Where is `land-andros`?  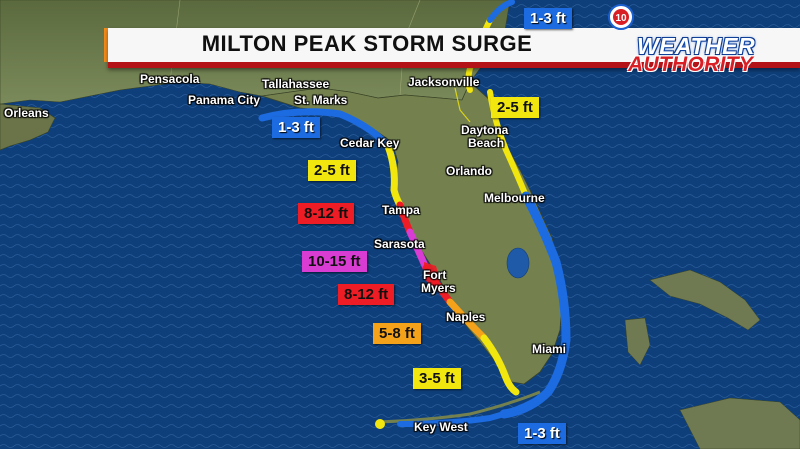 land-andros is located at coordinates (637, 341).